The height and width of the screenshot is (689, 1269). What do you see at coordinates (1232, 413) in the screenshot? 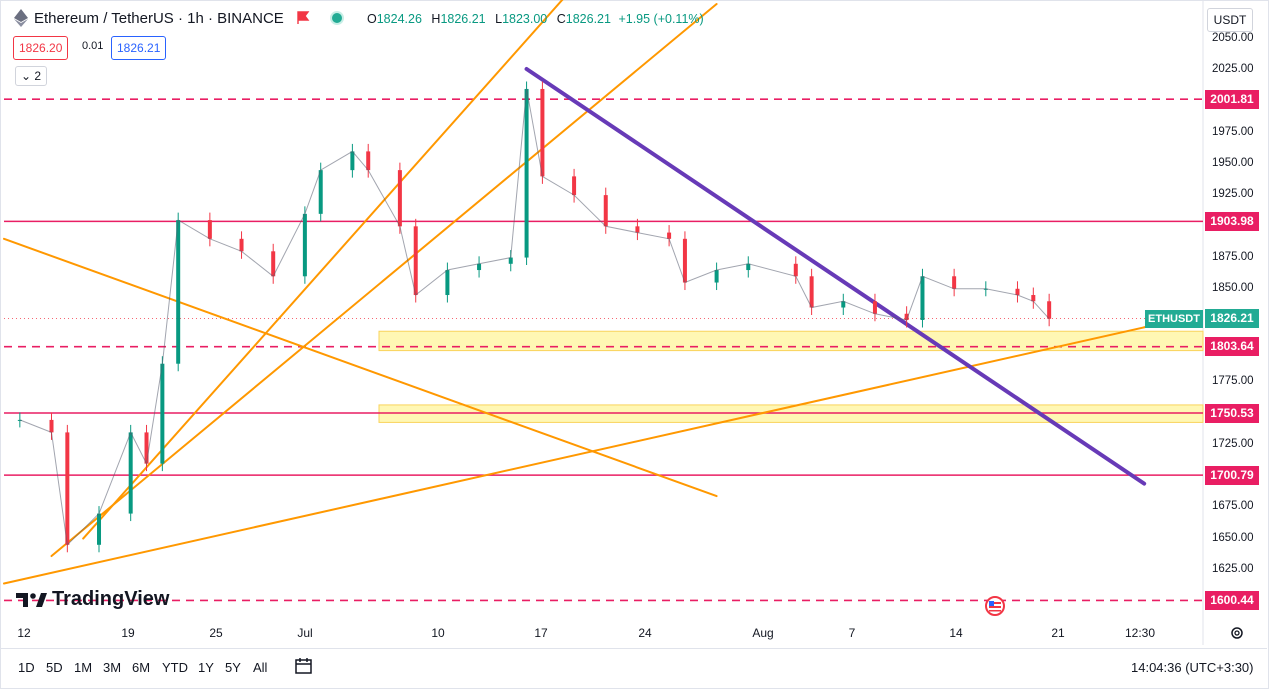
I see `price-tick-label: 1750.53` at bounding box center [1232, 413].